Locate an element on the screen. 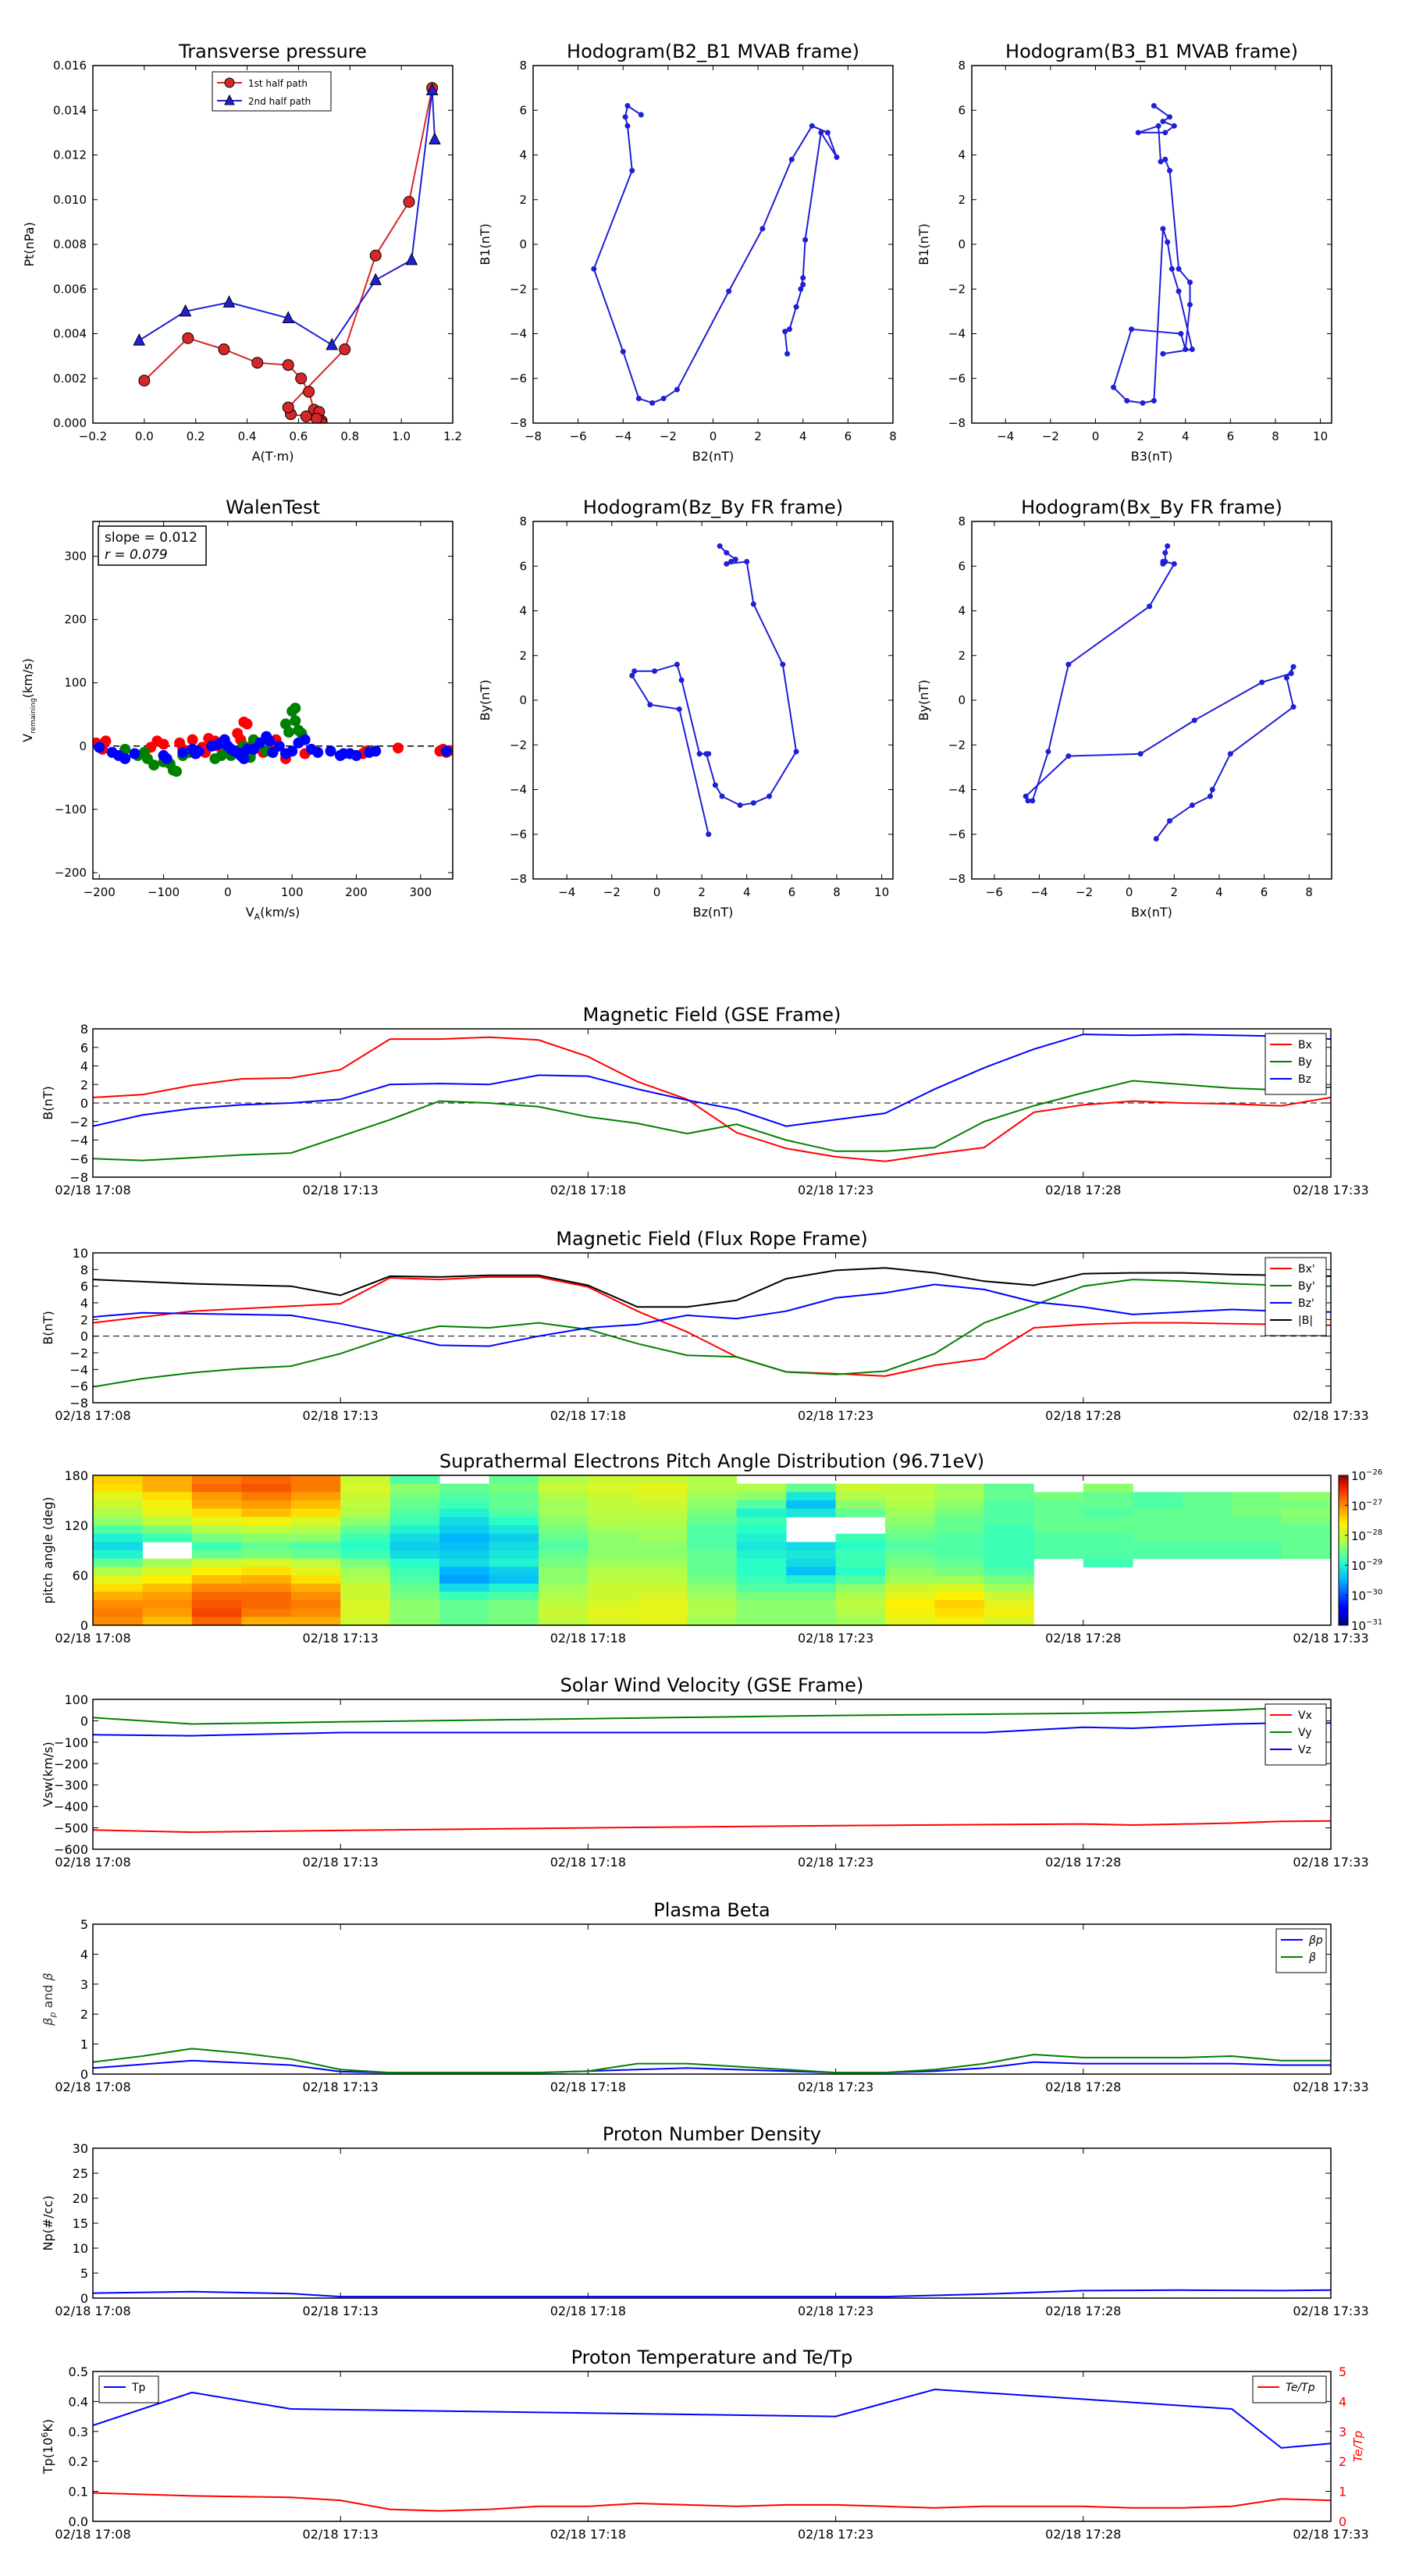 The height and width of the screenshot is (2576, 1405). colorbar-tick-label: 10−26 is located at coordinates (1366, 1475).